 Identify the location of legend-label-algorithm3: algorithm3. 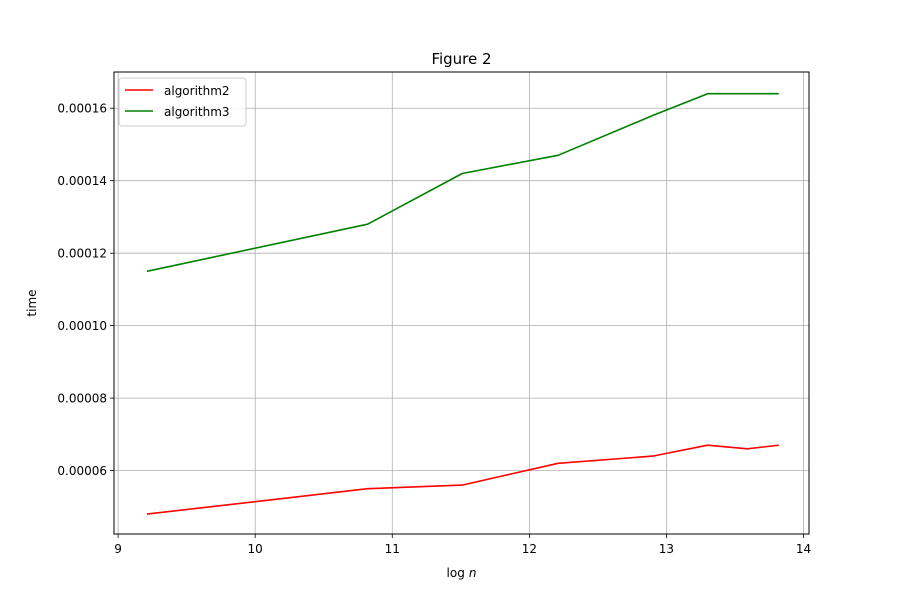
(197, 112).